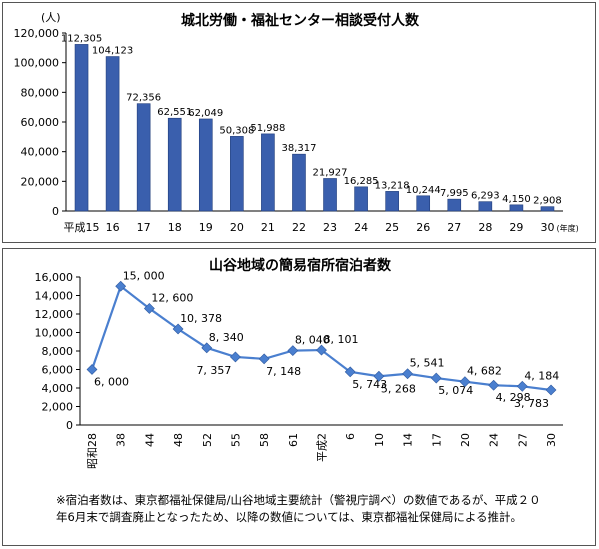 The image size is (599, 549). What do you see at coordinates (293, 440) in the screenshot?
I see `x-tick-label: 61` at bounding box center [293, 440].